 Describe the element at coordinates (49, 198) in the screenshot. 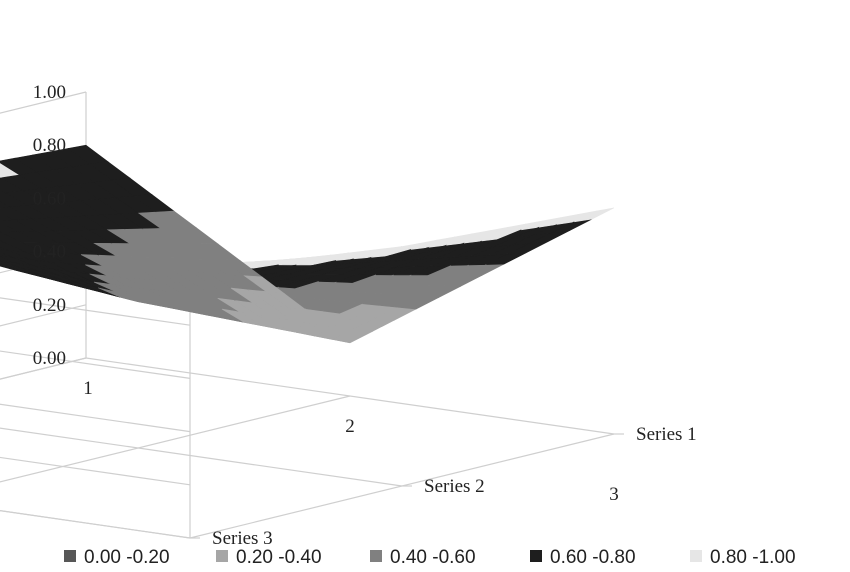

I see `z-tick-label: 0.60` at that location.